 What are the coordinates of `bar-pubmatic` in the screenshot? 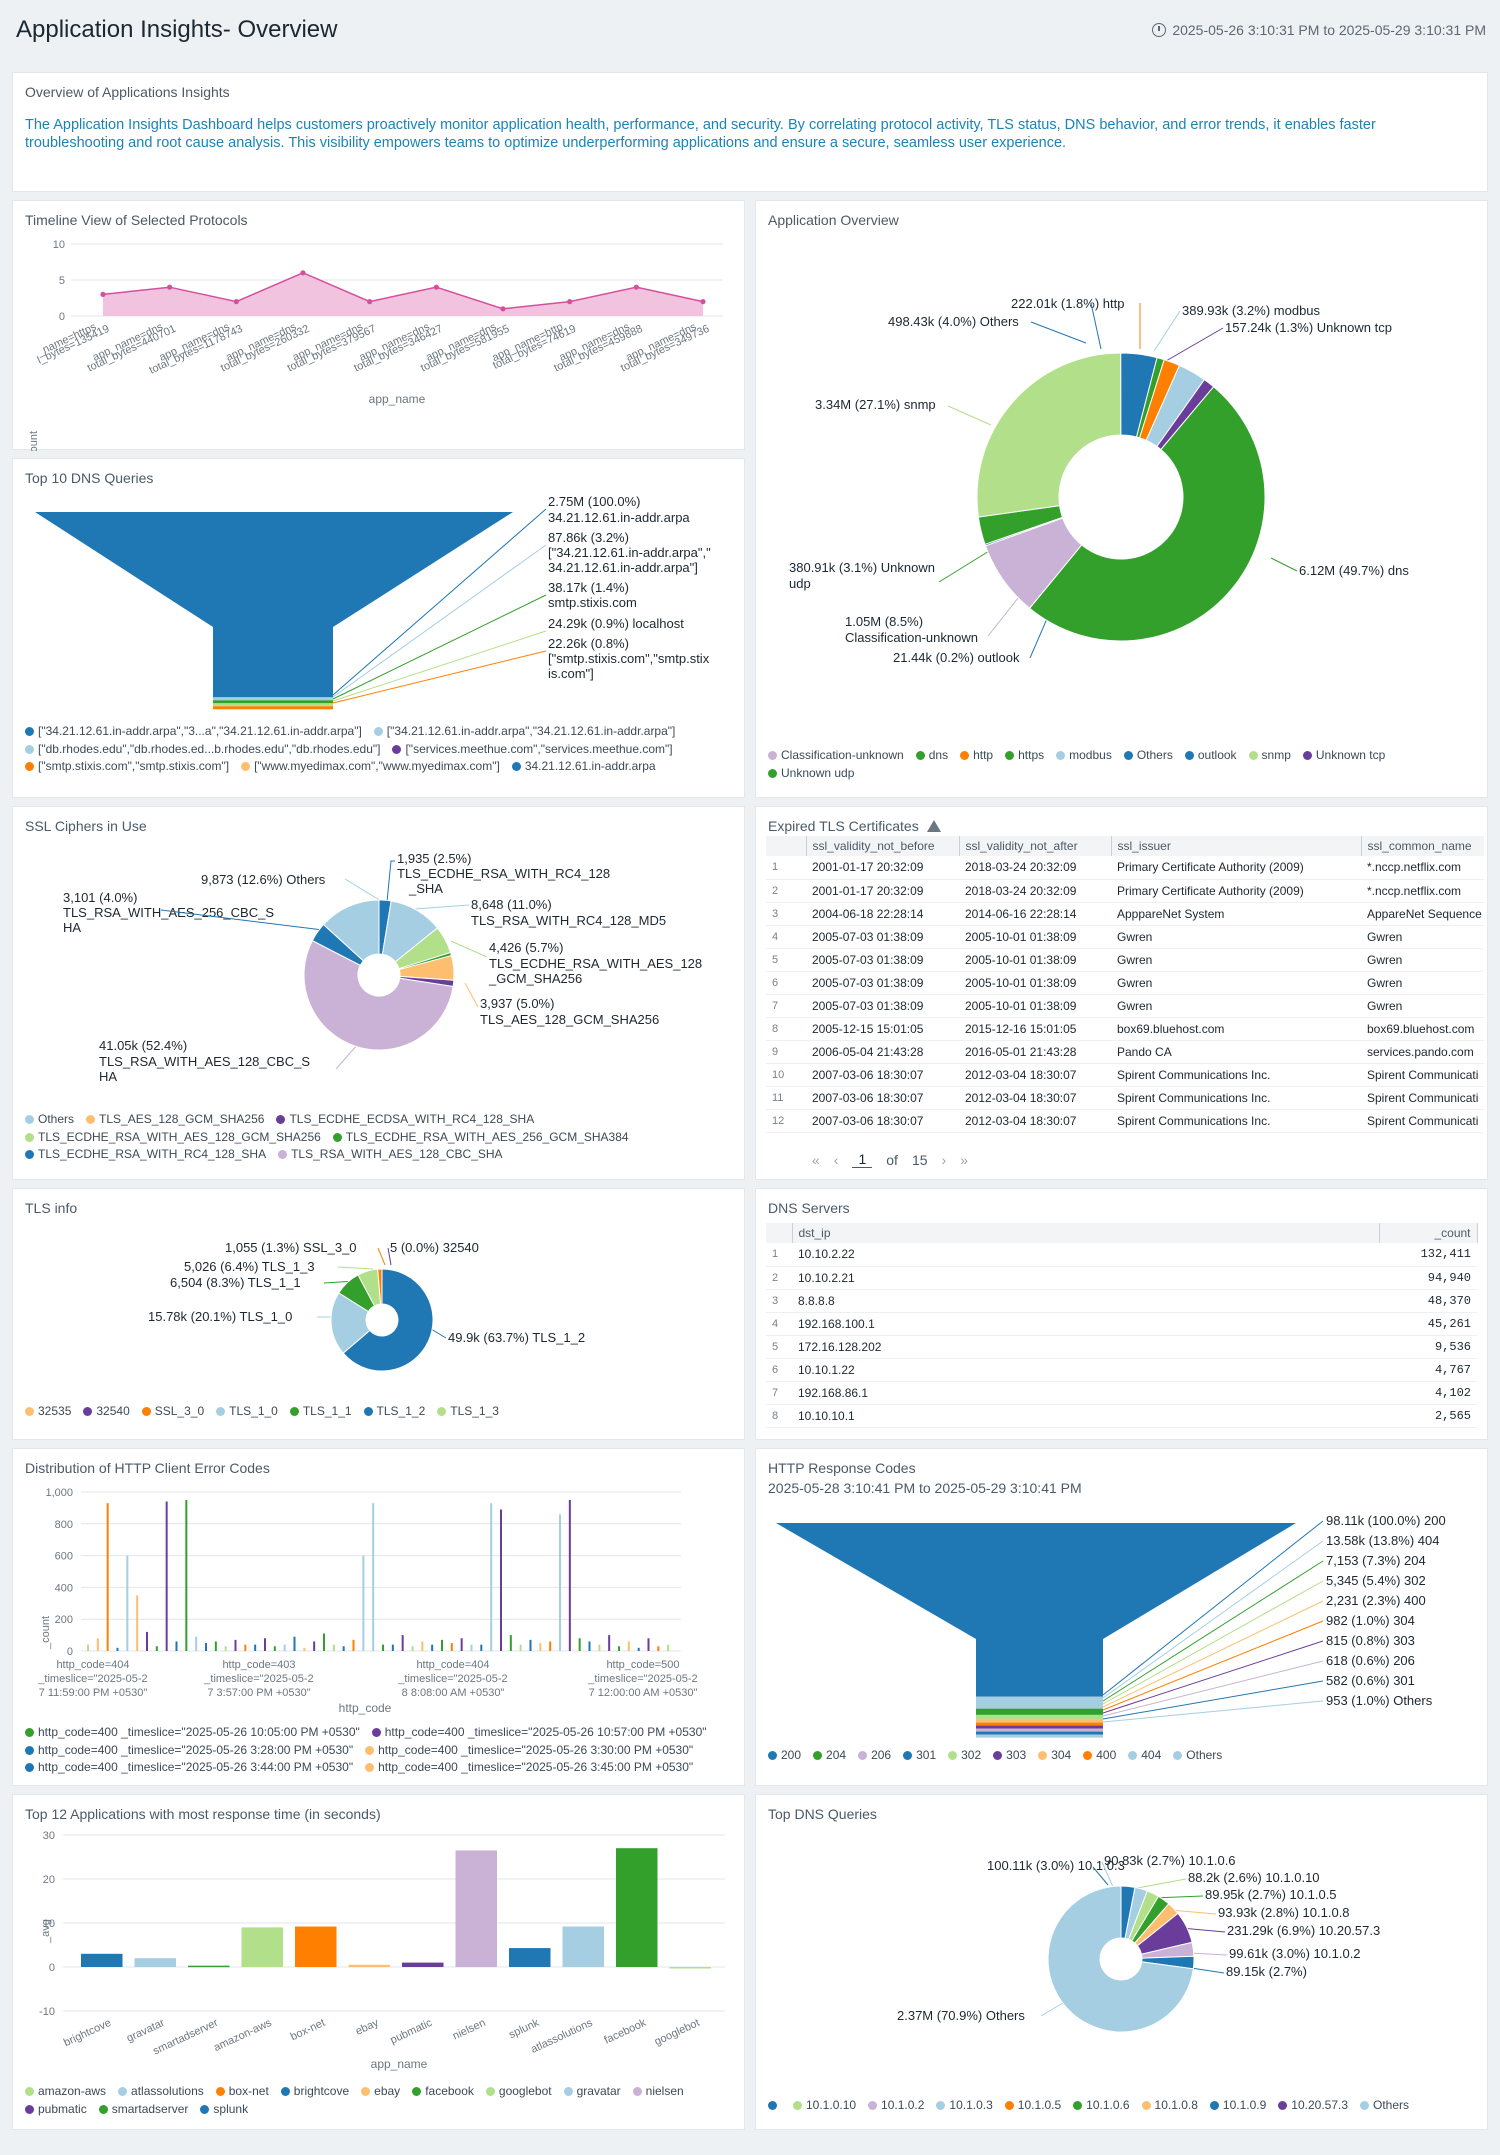 It's located at (423, 1964).